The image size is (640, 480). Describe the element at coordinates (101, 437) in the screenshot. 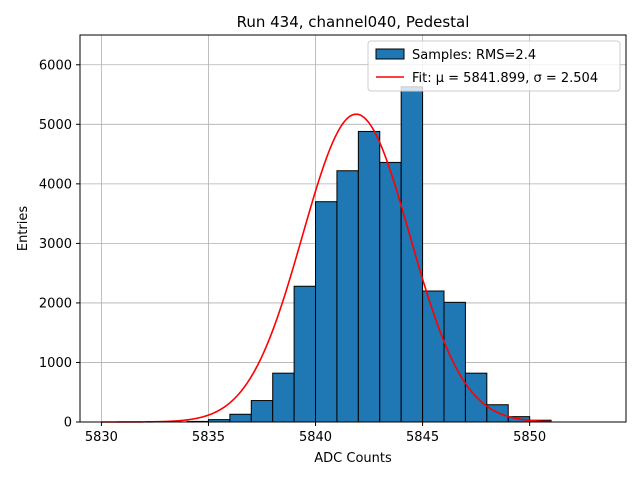

I see `x-tick-label: 5830` at that location.